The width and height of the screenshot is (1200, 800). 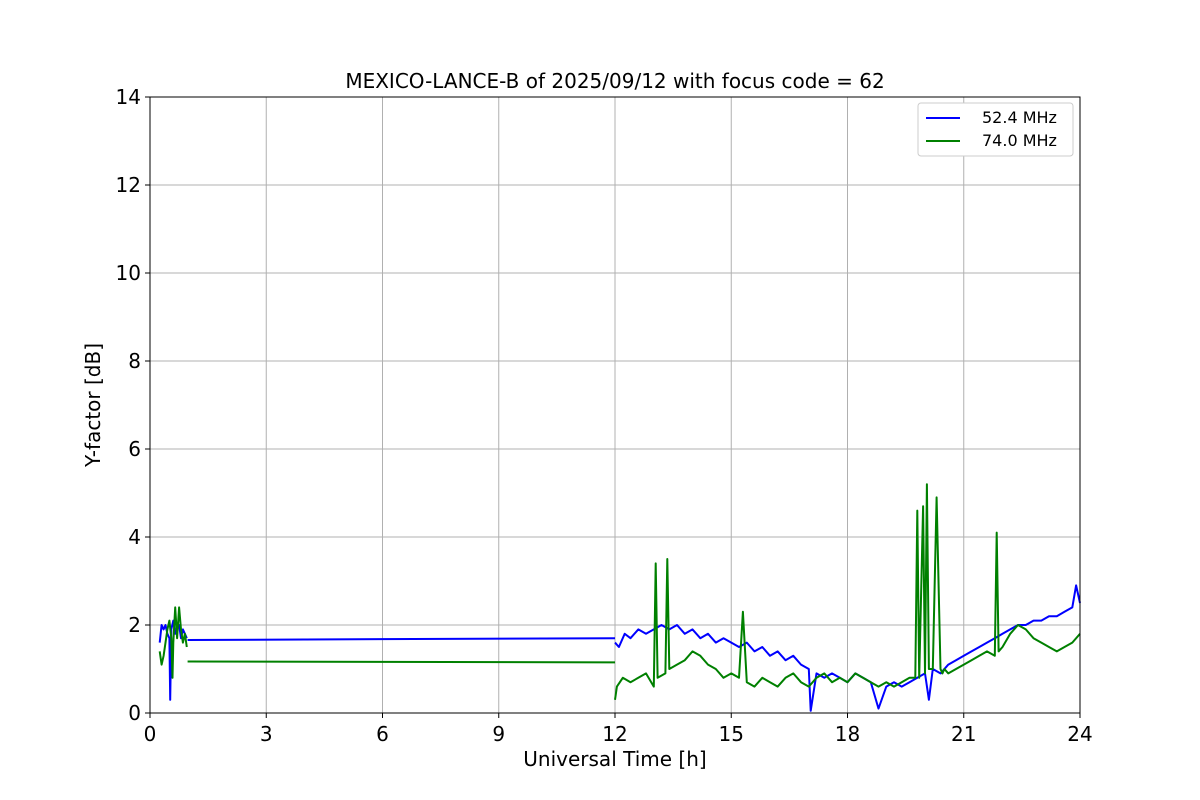 What do you see at coordinates (134, 537) in the screenshot?
I see `y-tick-label: 4` at bounding box center [134, 537].